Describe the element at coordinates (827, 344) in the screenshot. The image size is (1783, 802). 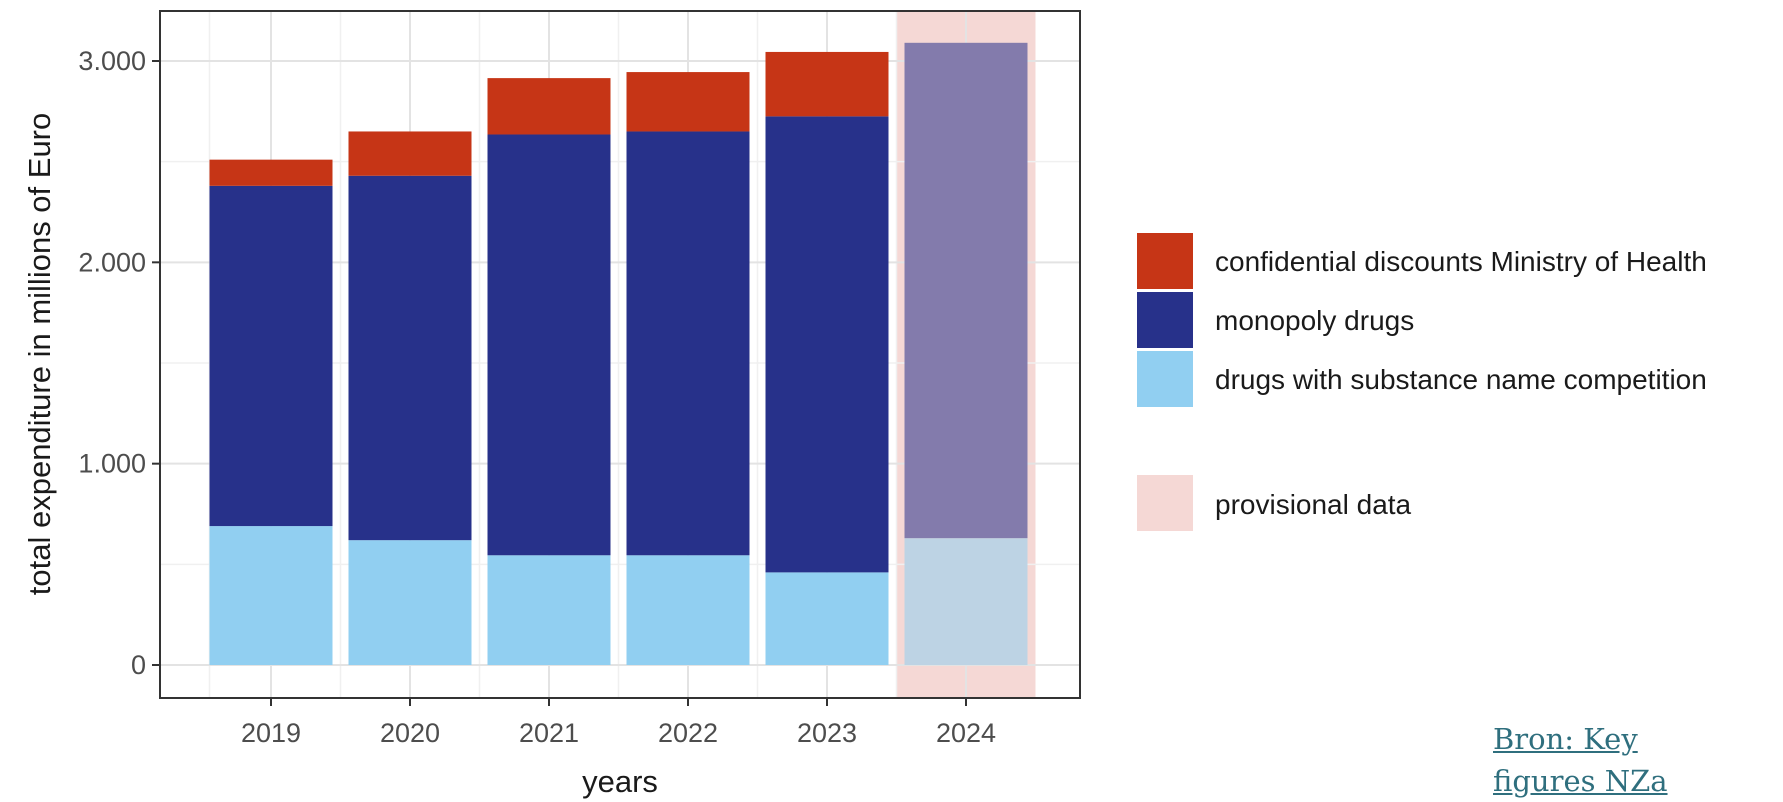
I see `bar-segment-2023-s1` at that location.